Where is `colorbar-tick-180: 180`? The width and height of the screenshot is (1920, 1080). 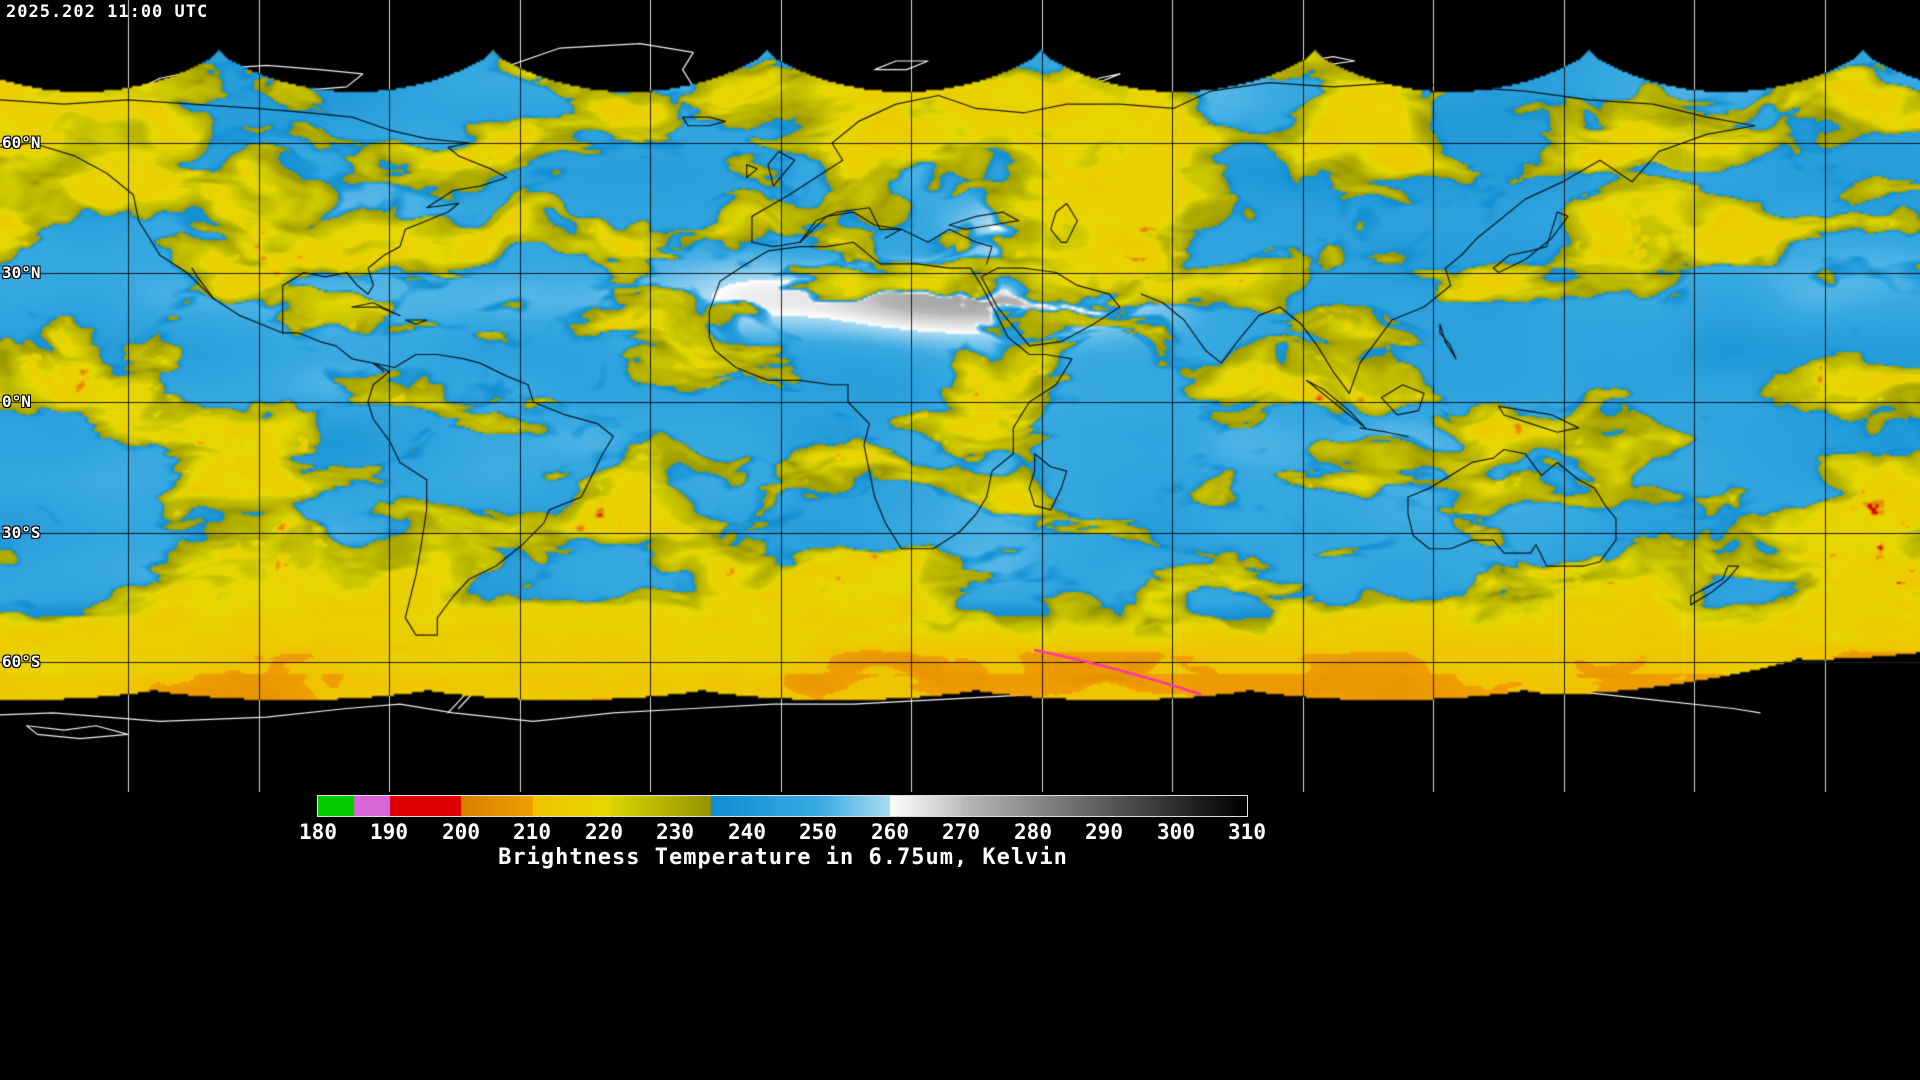 colorbar-tick-180: 180 is located at coordinates (318, 832).